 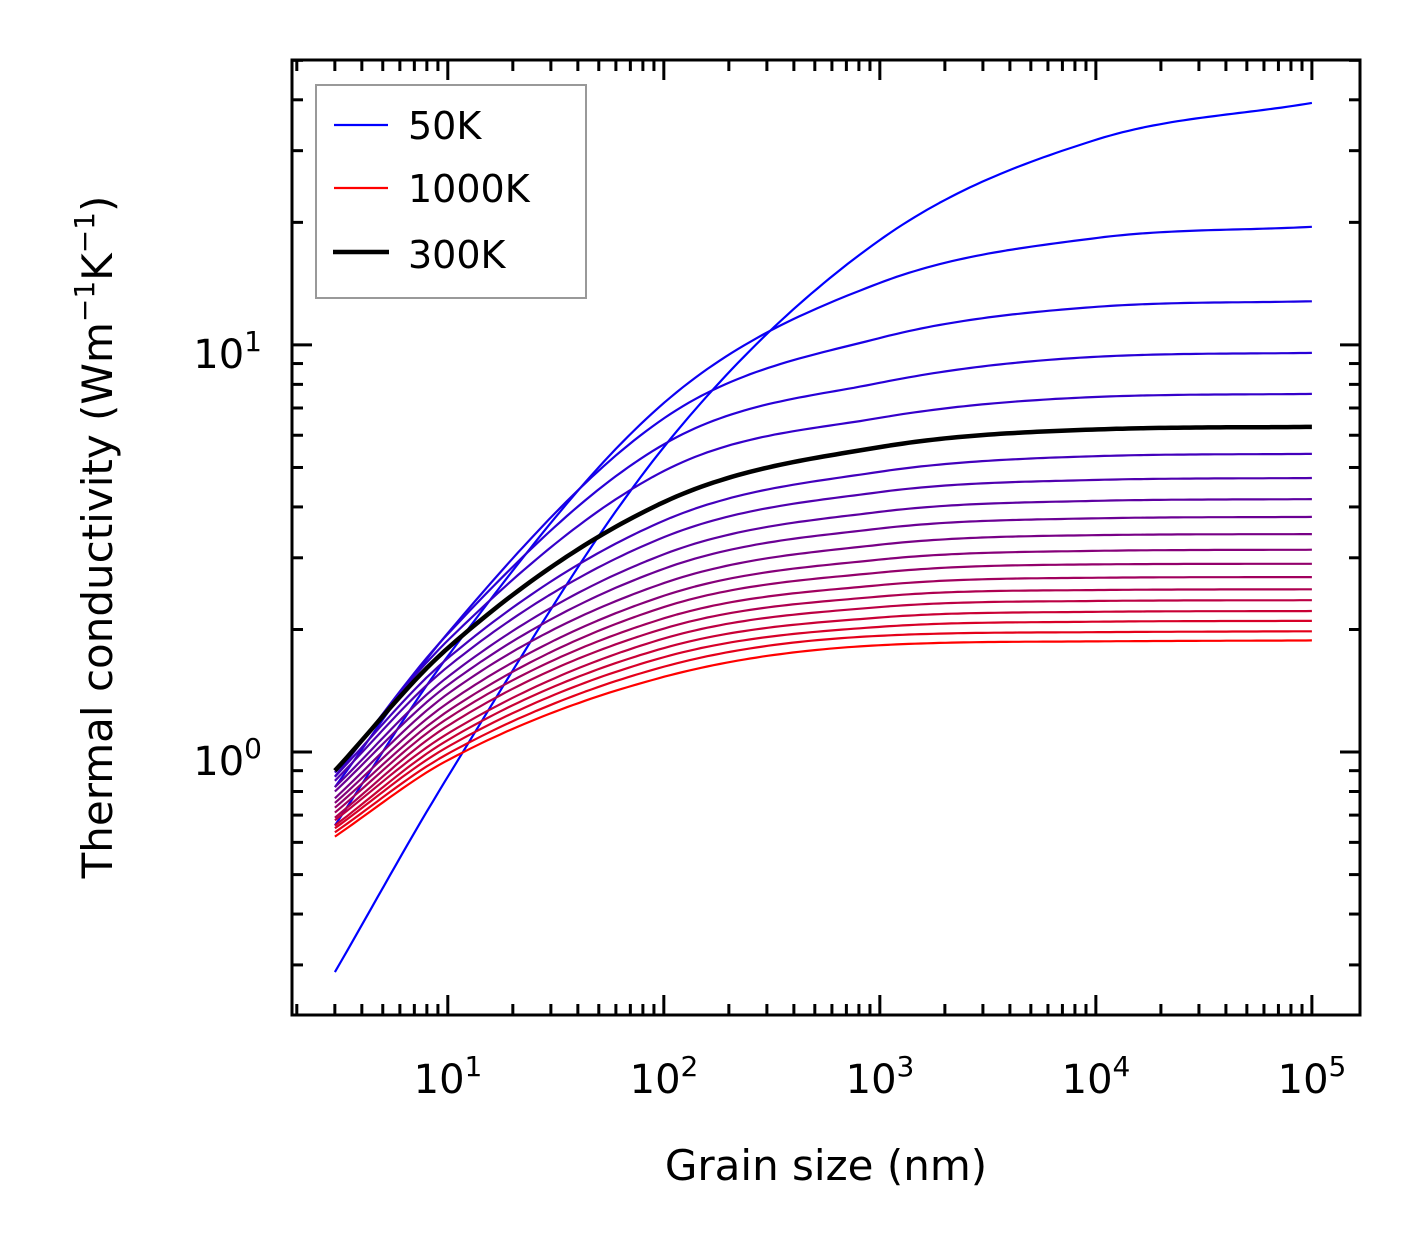 I want to click on y-axis-label: Thermal conductivity (Wm−1K−1), so click(x=95, y=538).